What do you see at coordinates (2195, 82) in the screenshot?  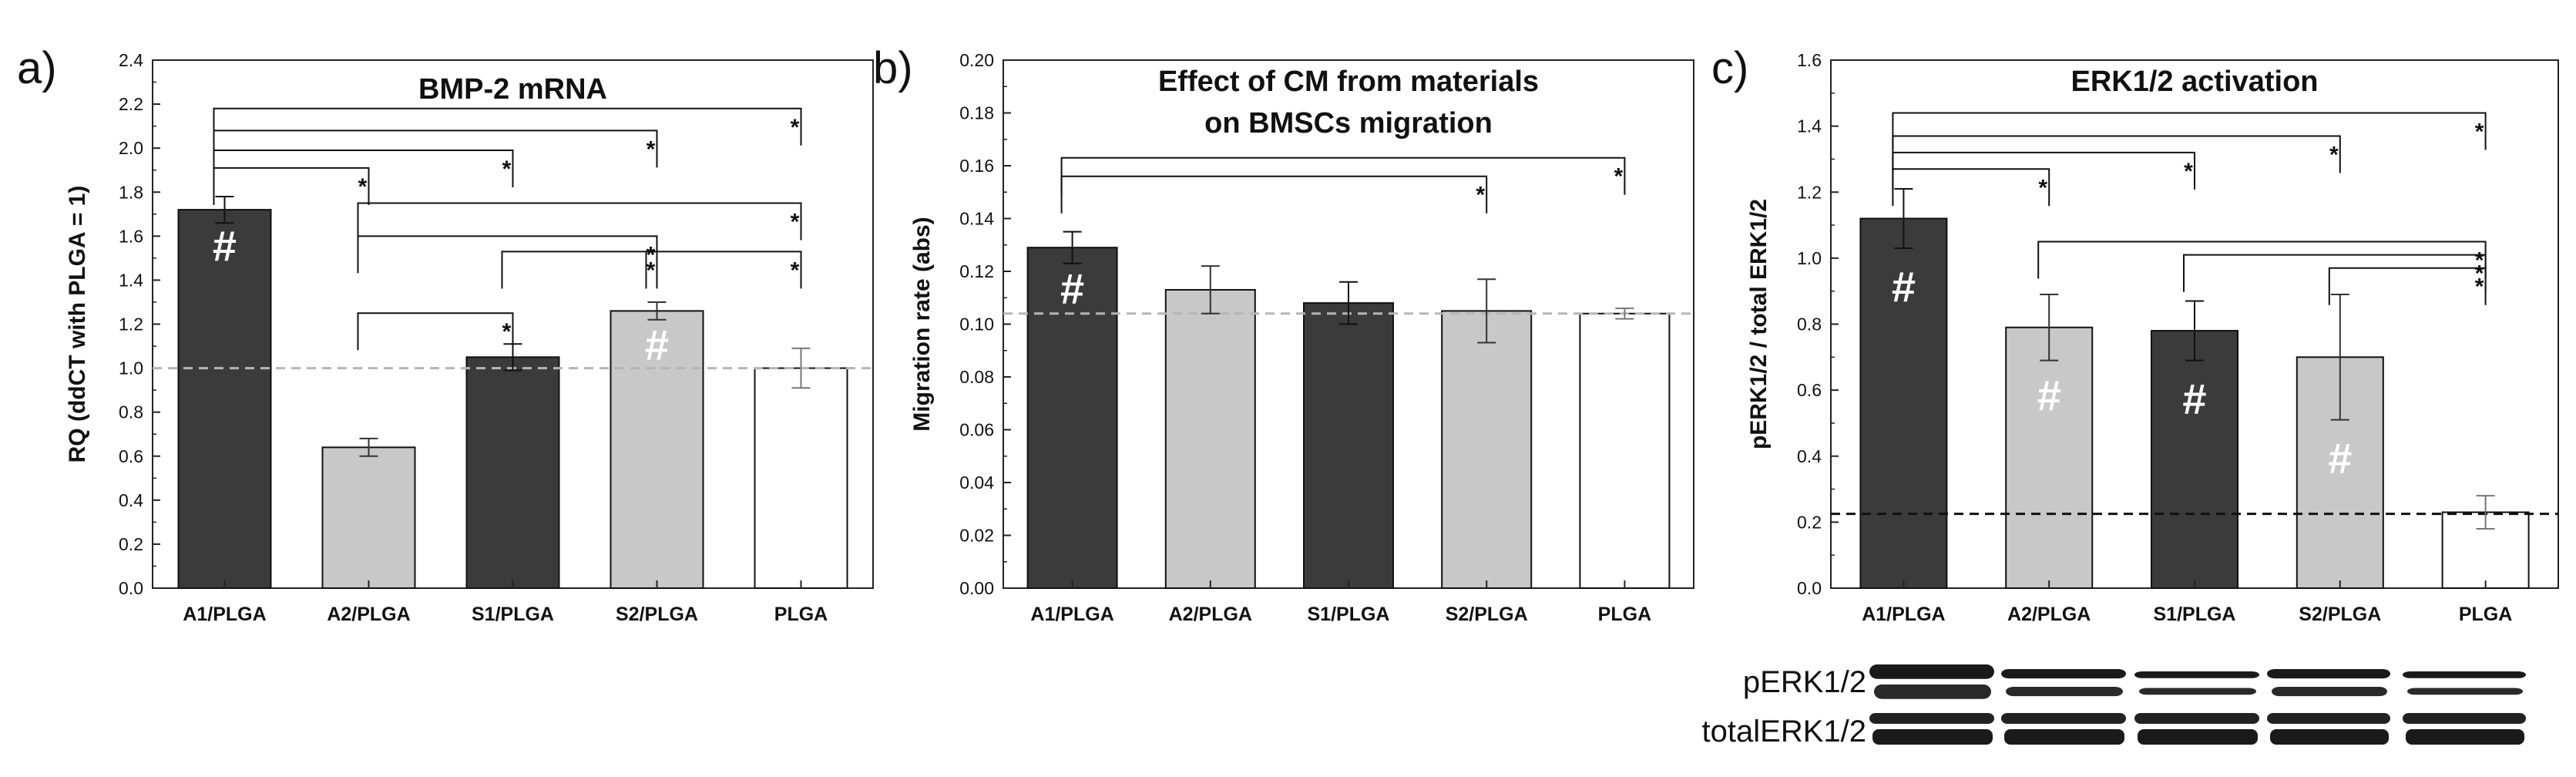 I see `chart-title: ERK1/2 activation` at bounding box center [2195, 82].